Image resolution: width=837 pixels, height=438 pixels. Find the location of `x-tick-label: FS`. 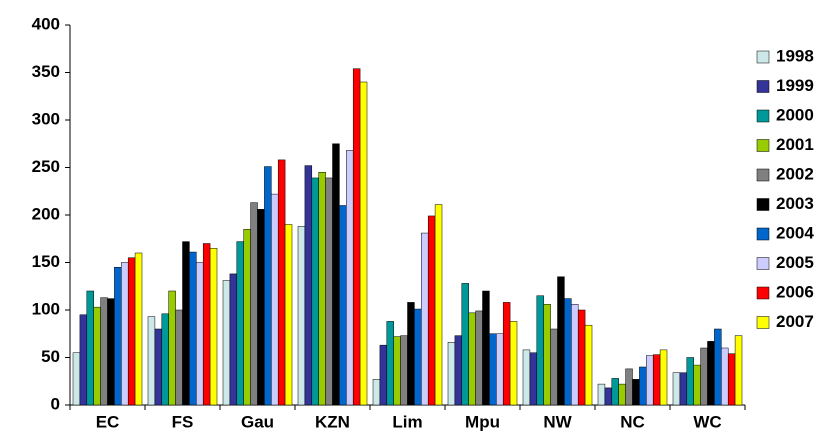

x-tick-label: FS is located at coordinates (183, 421).